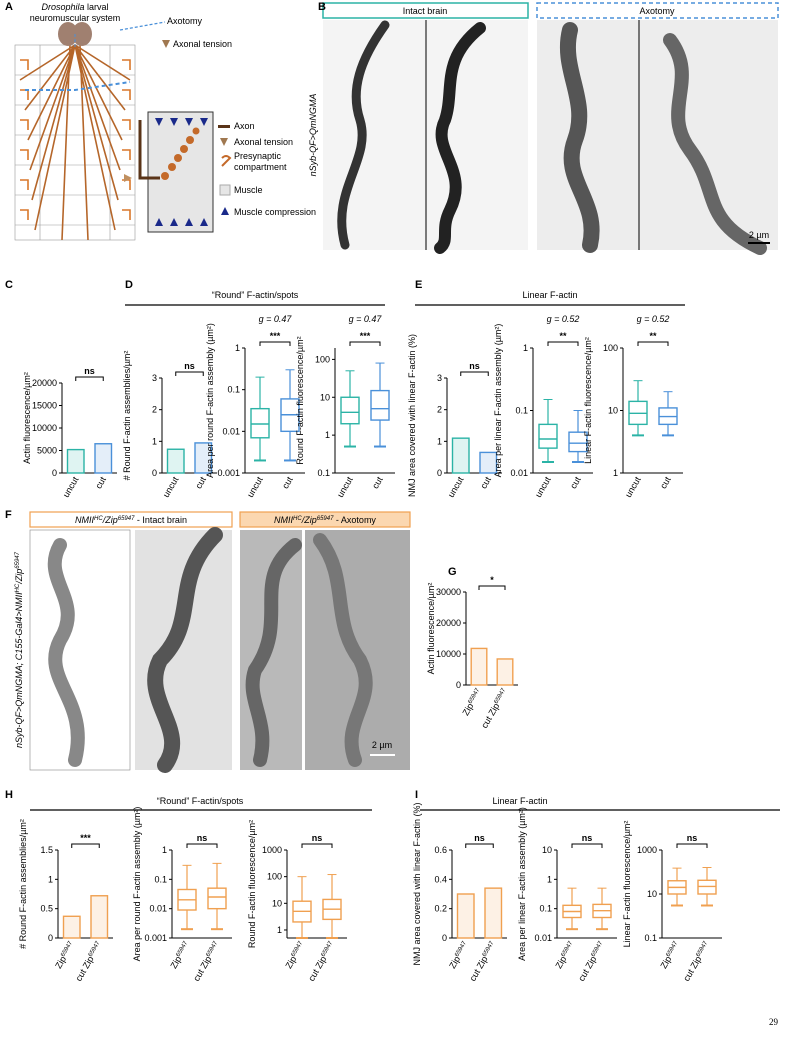 Image resolution: width=788 pixels, height=1050 pixels. Describe the element at coordinates (448, 654) in the screenshot. I see `y-tick-label: 10000` at that location.